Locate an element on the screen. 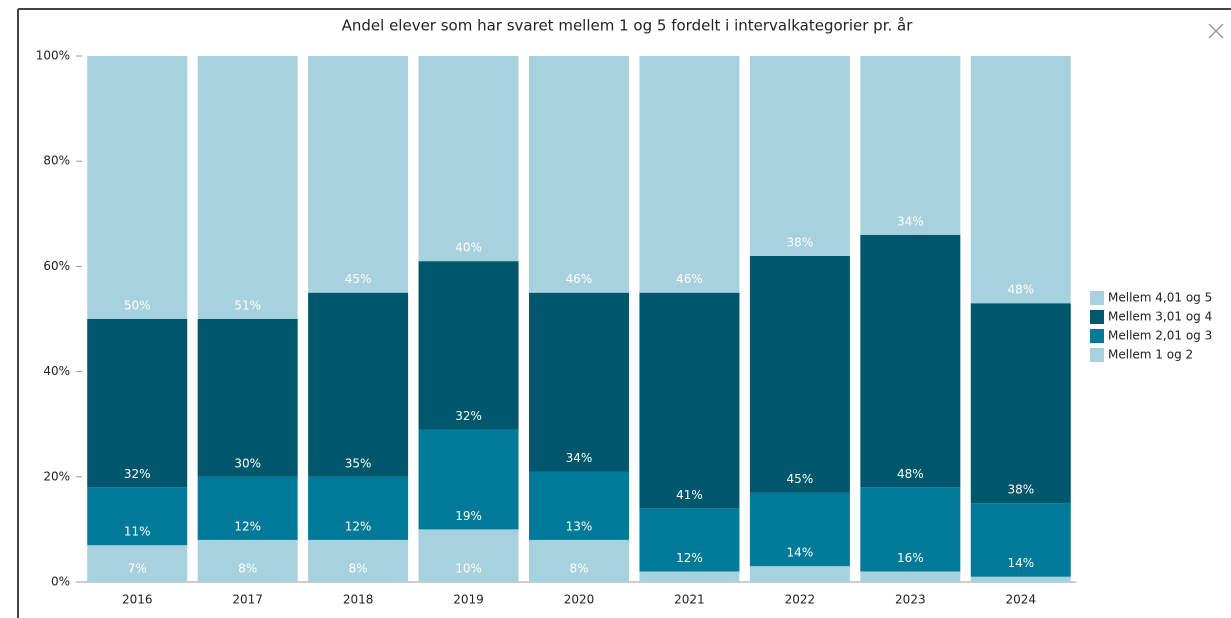  data-label: 13% is located at coordinates (579, 526).